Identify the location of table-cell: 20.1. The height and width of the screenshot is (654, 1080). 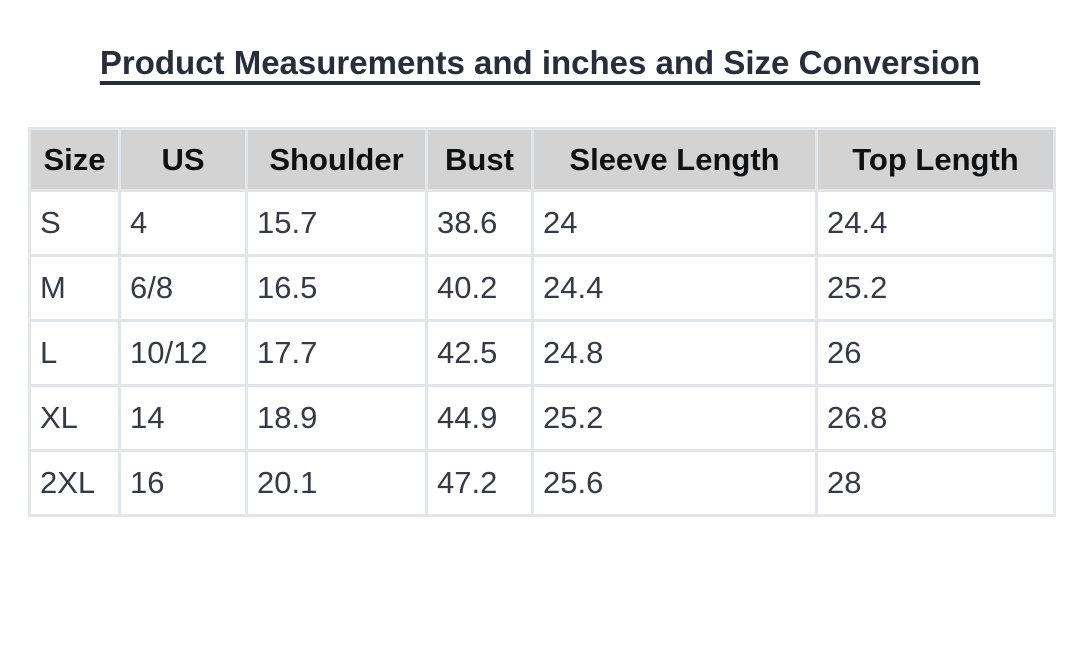
(336, 483).